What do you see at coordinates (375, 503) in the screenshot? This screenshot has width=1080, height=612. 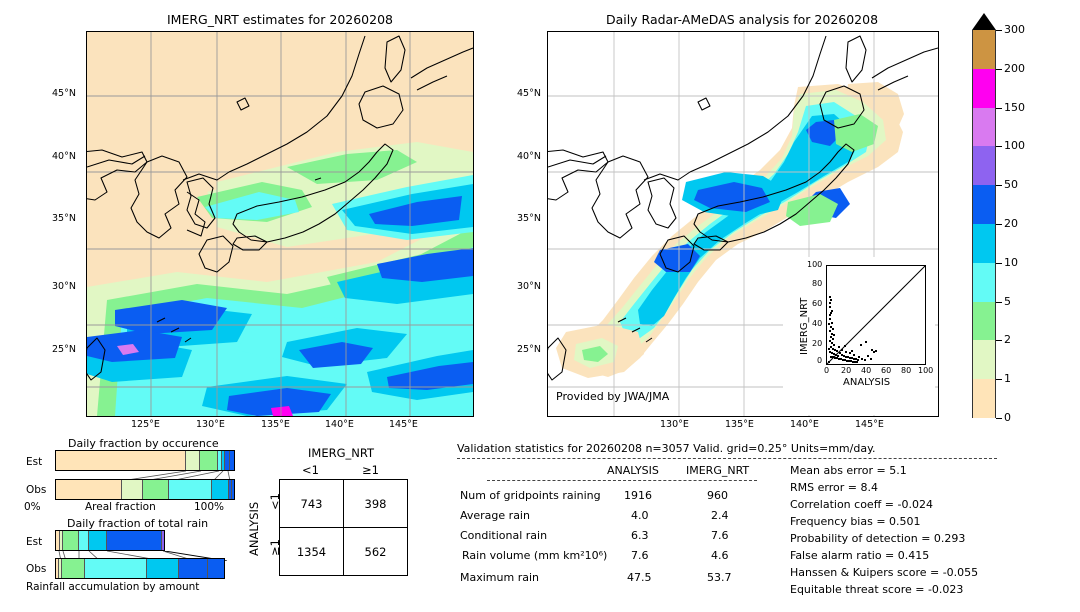 I see `cell-lt1-ge1: 398` at bounding box center [375, 503].